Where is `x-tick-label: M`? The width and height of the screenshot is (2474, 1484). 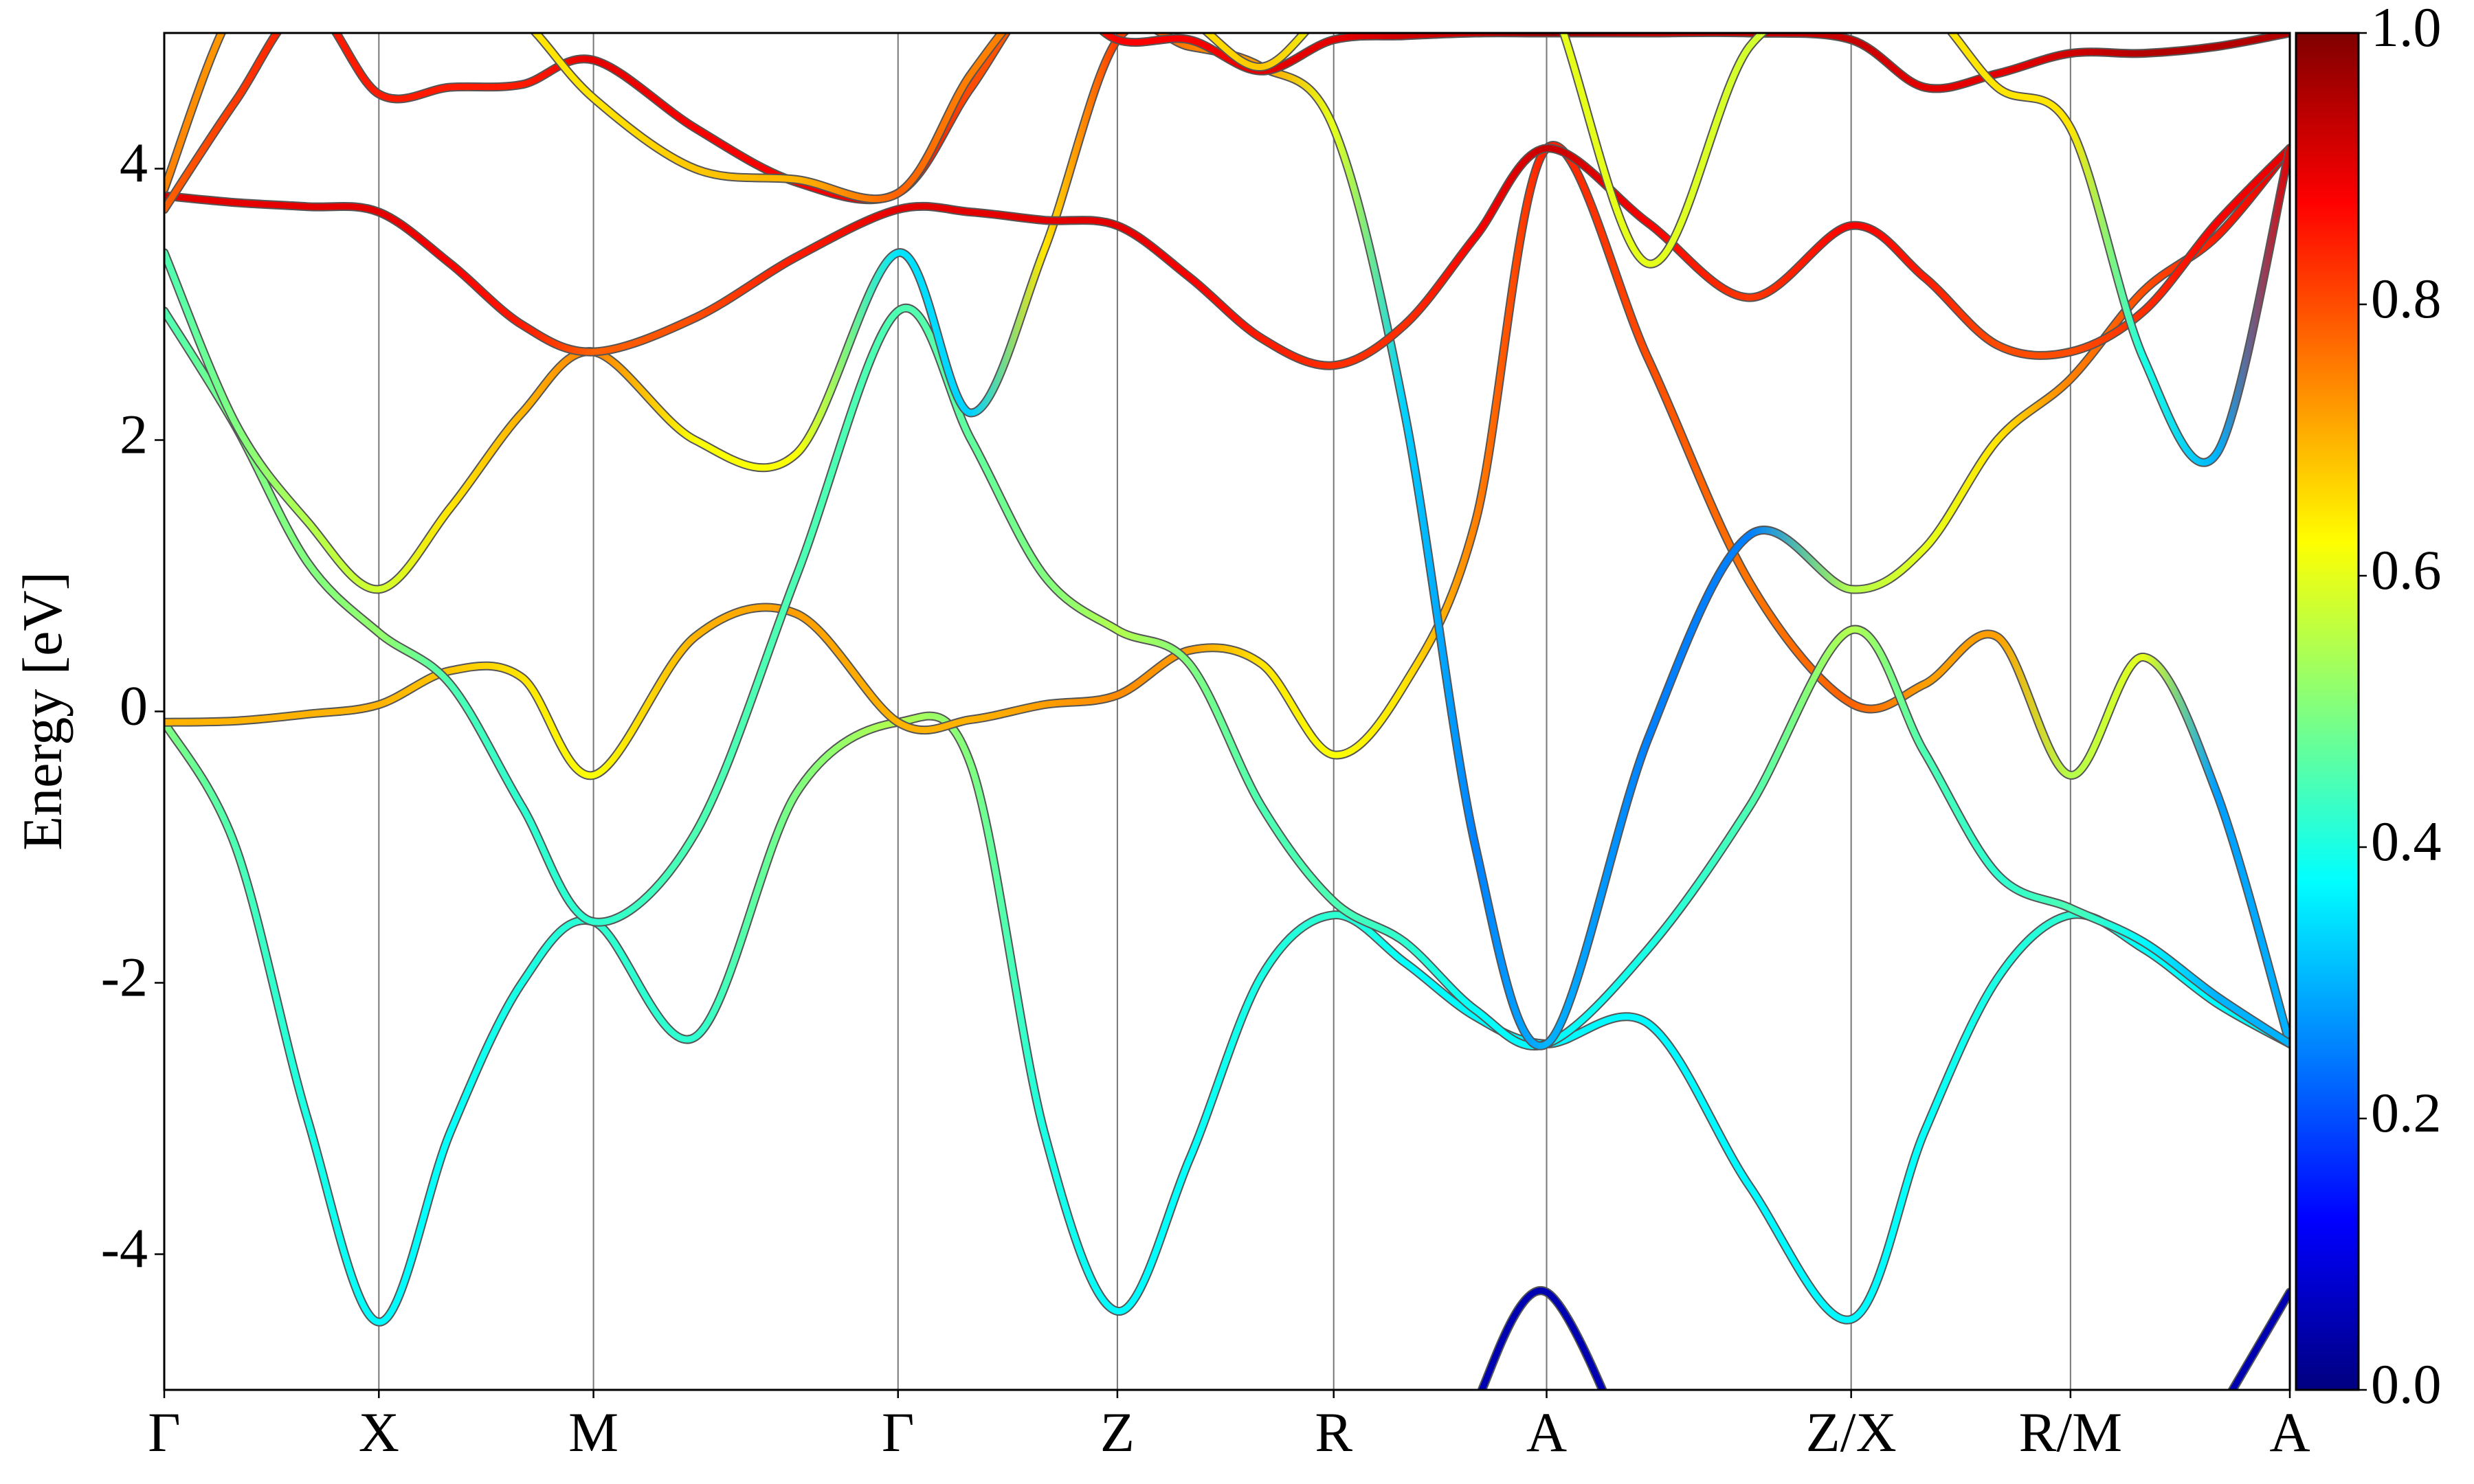 x-tick-label: M is located at coordinates (593, 1432).